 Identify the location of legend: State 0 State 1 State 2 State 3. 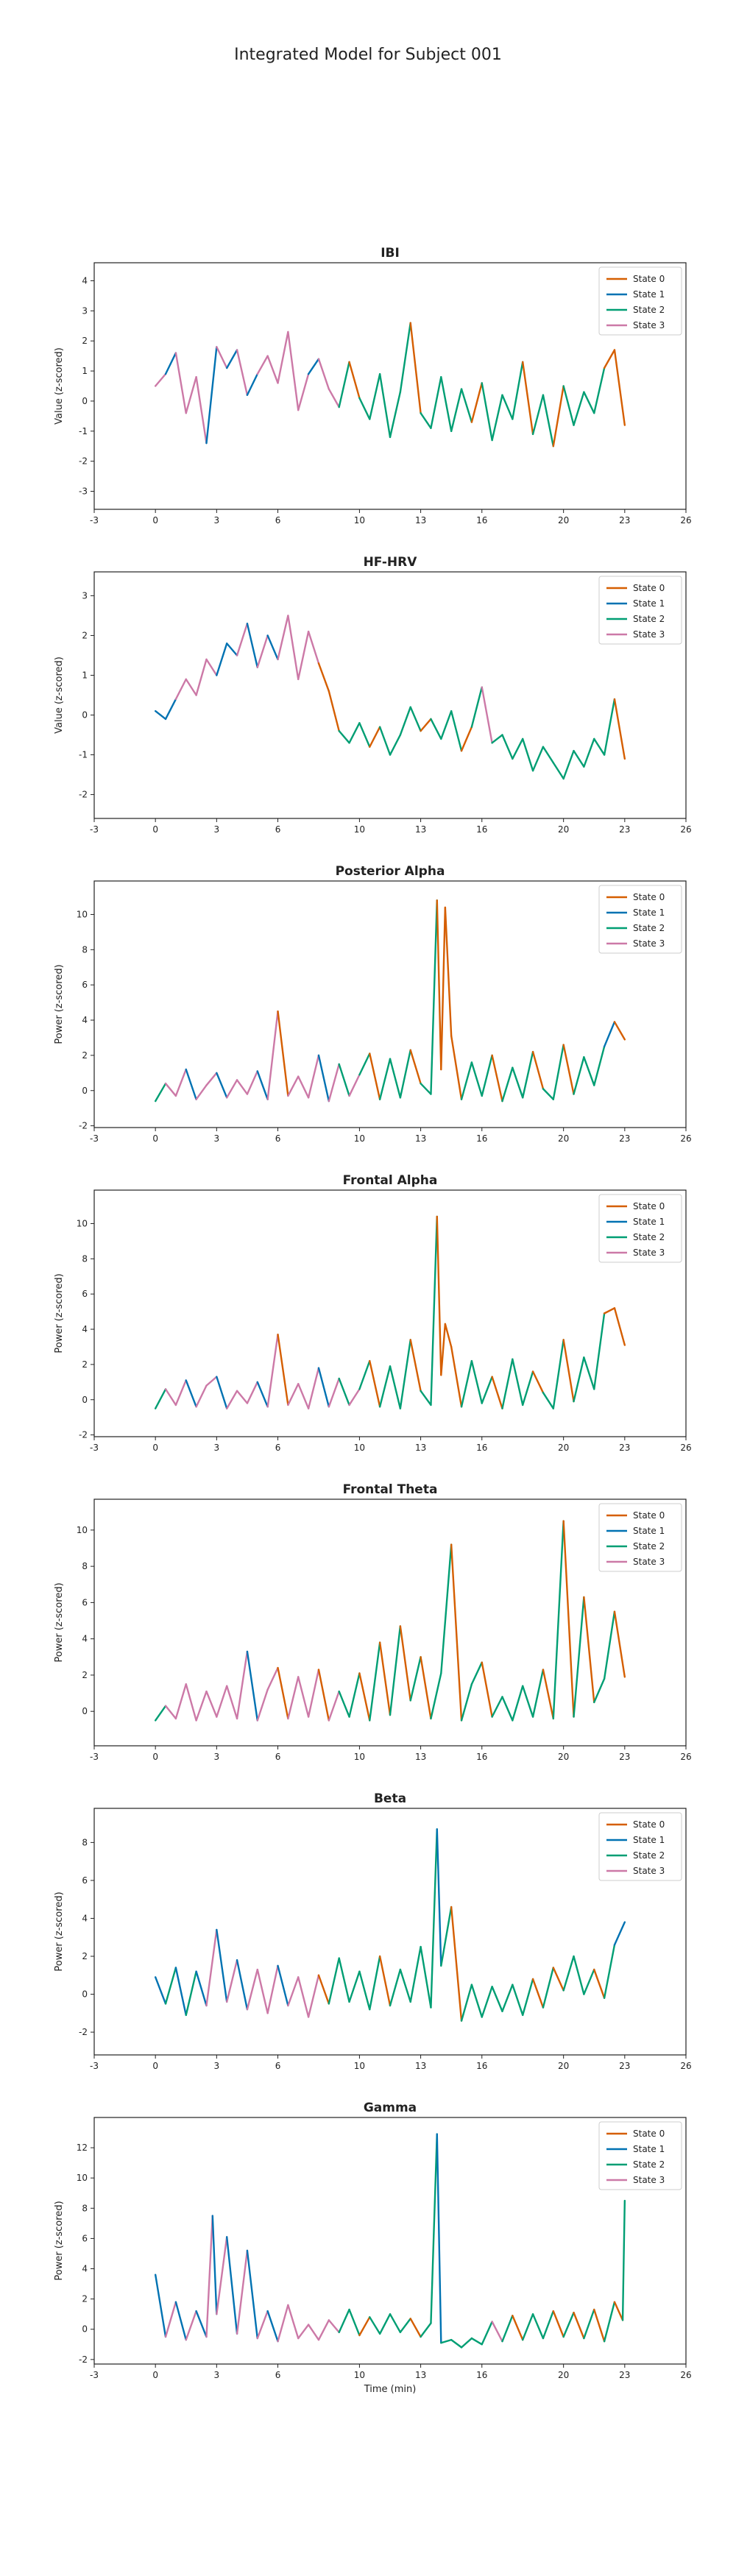
(640, 301).